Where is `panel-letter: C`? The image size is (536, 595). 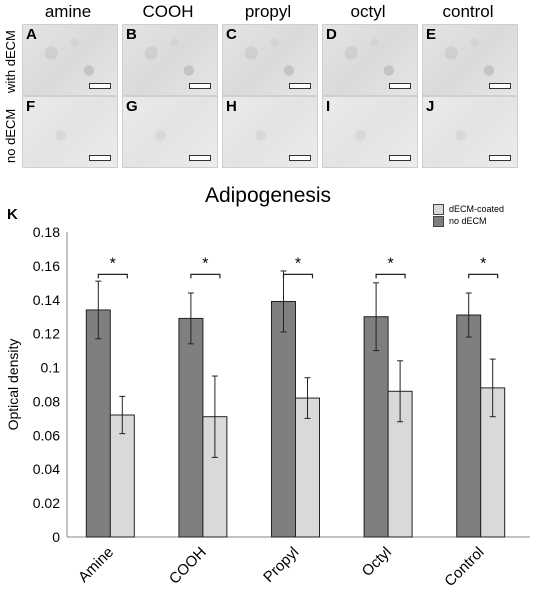 panel-letter: C is located at coordinates (231, 34).